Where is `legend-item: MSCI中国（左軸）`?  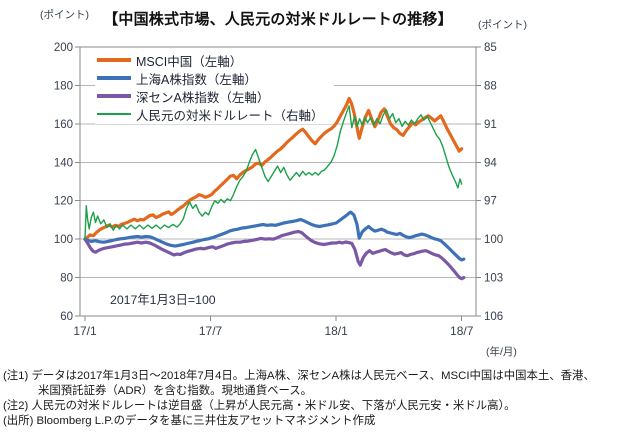 legend-item: MSCI中国（左軸） is located at coordinates (210, 60).